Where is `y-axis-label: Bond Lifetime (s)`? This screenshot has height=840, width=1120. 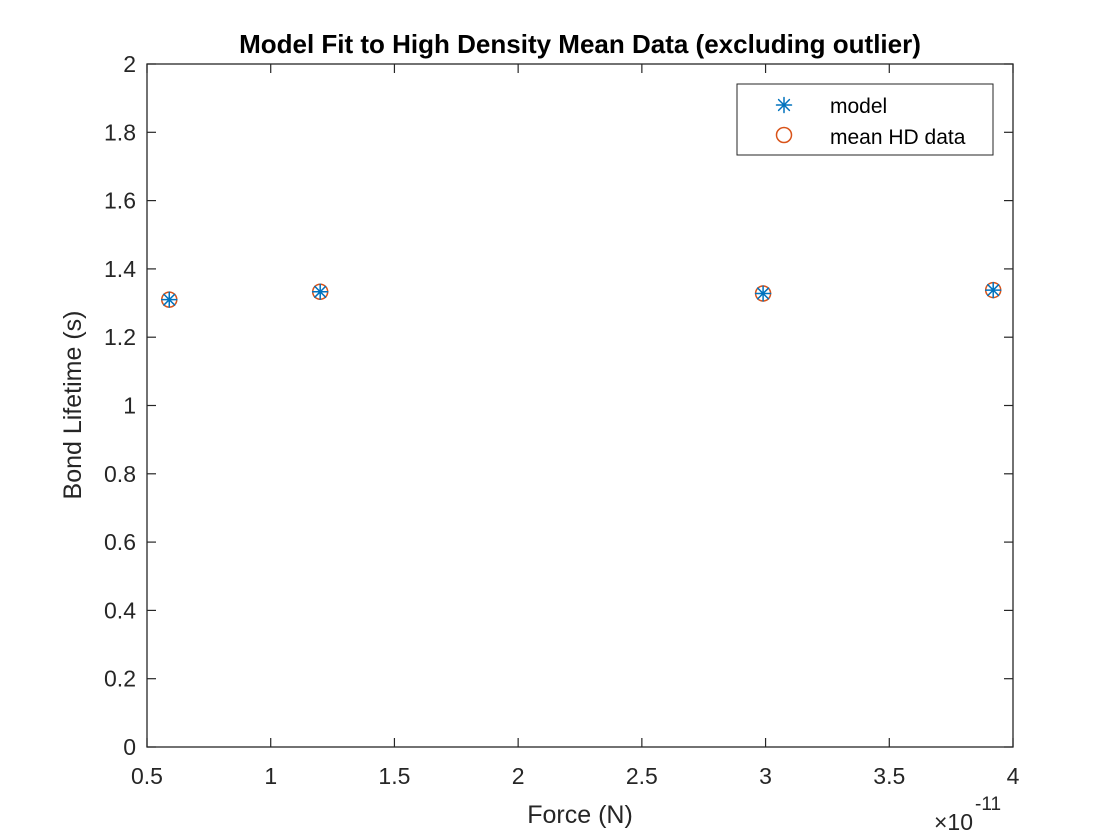
y-axis-label: Bond Lifetime (s) is located at coordinates (73, 405).